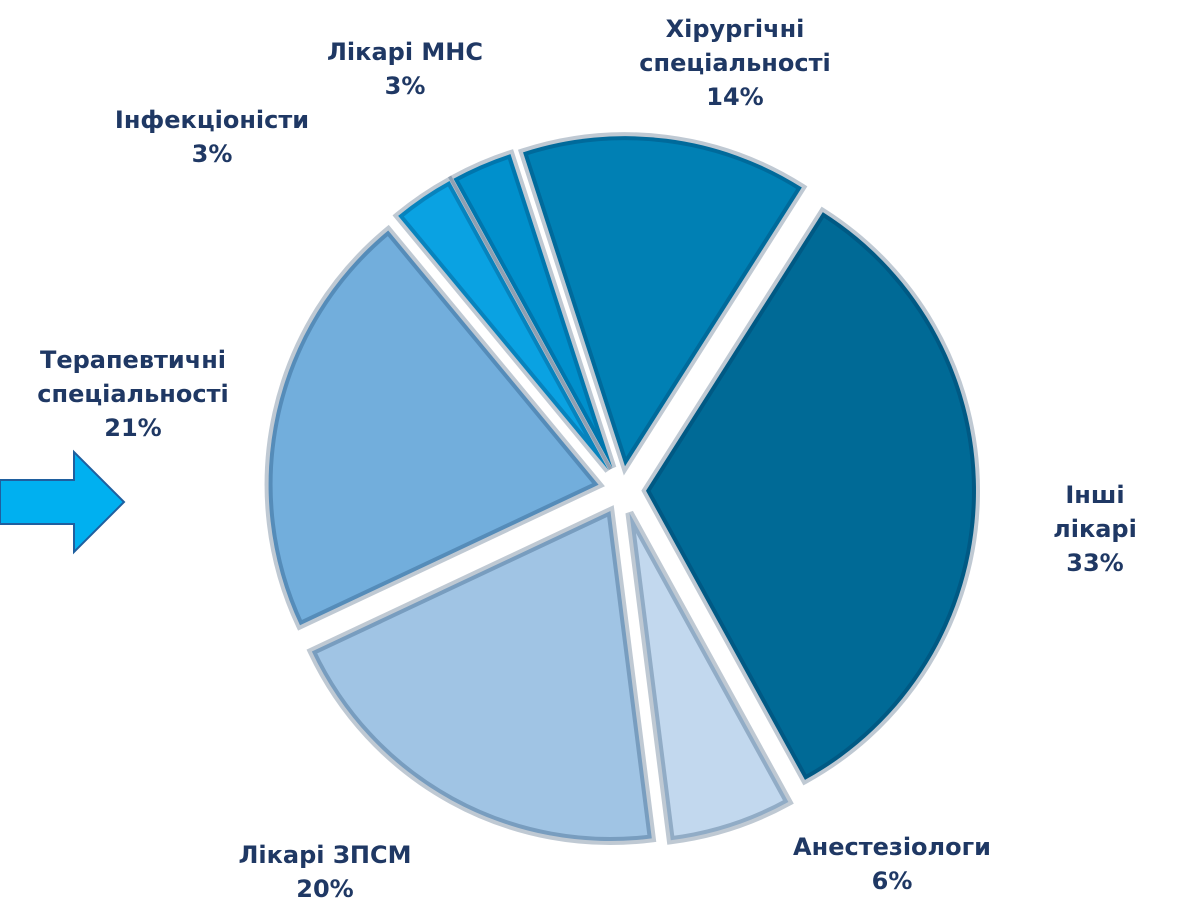 The width and height of the screenshot is (1183, 904). I want to click on label-value: 20%, so click(325, 889).